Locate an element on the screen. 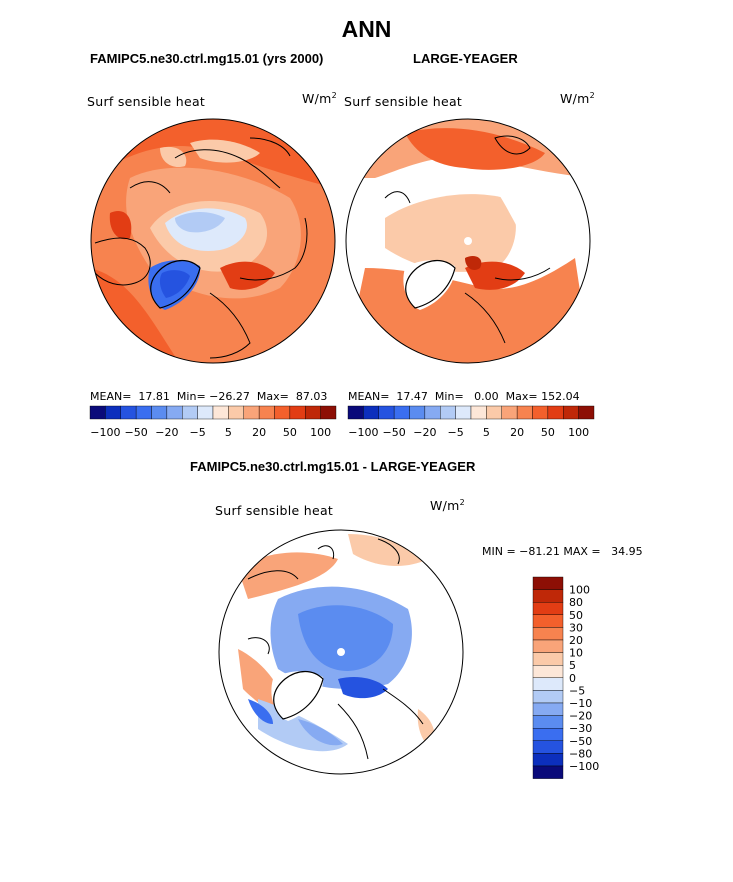 The height and width of the screenshot is (882, 733). right-run-label: LARGE-YEAGER is located at coordinates (465, 58).